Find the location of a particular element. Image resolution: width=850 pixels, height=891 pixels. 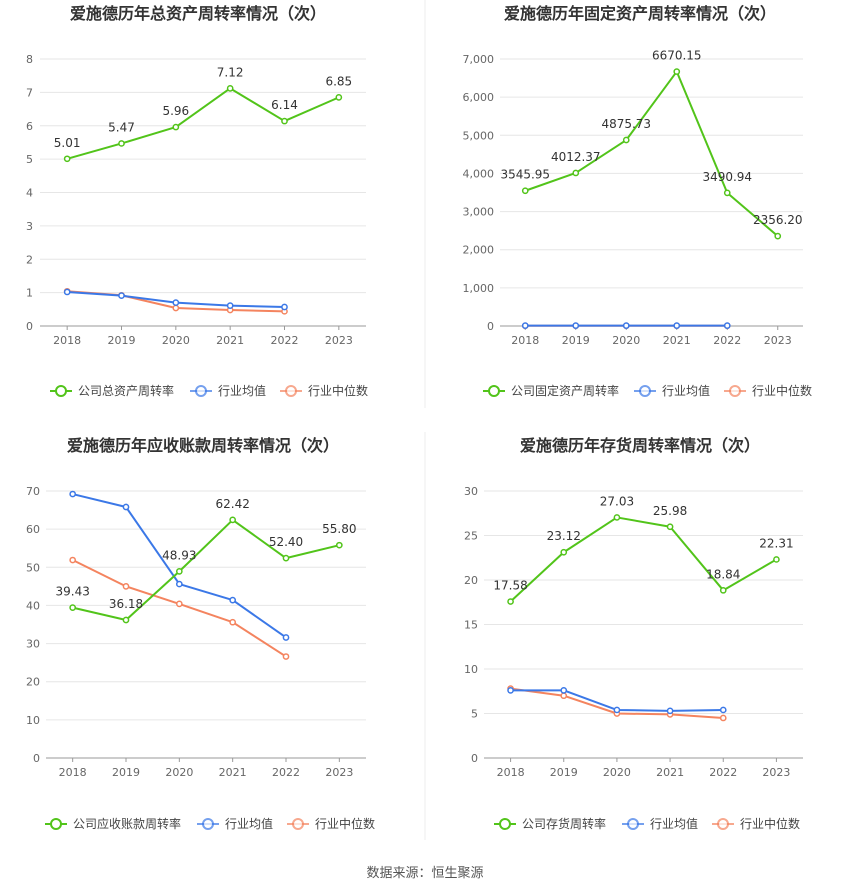

legend-item-company: 公司固定资产周转率 is located at coordinates (551, 390).